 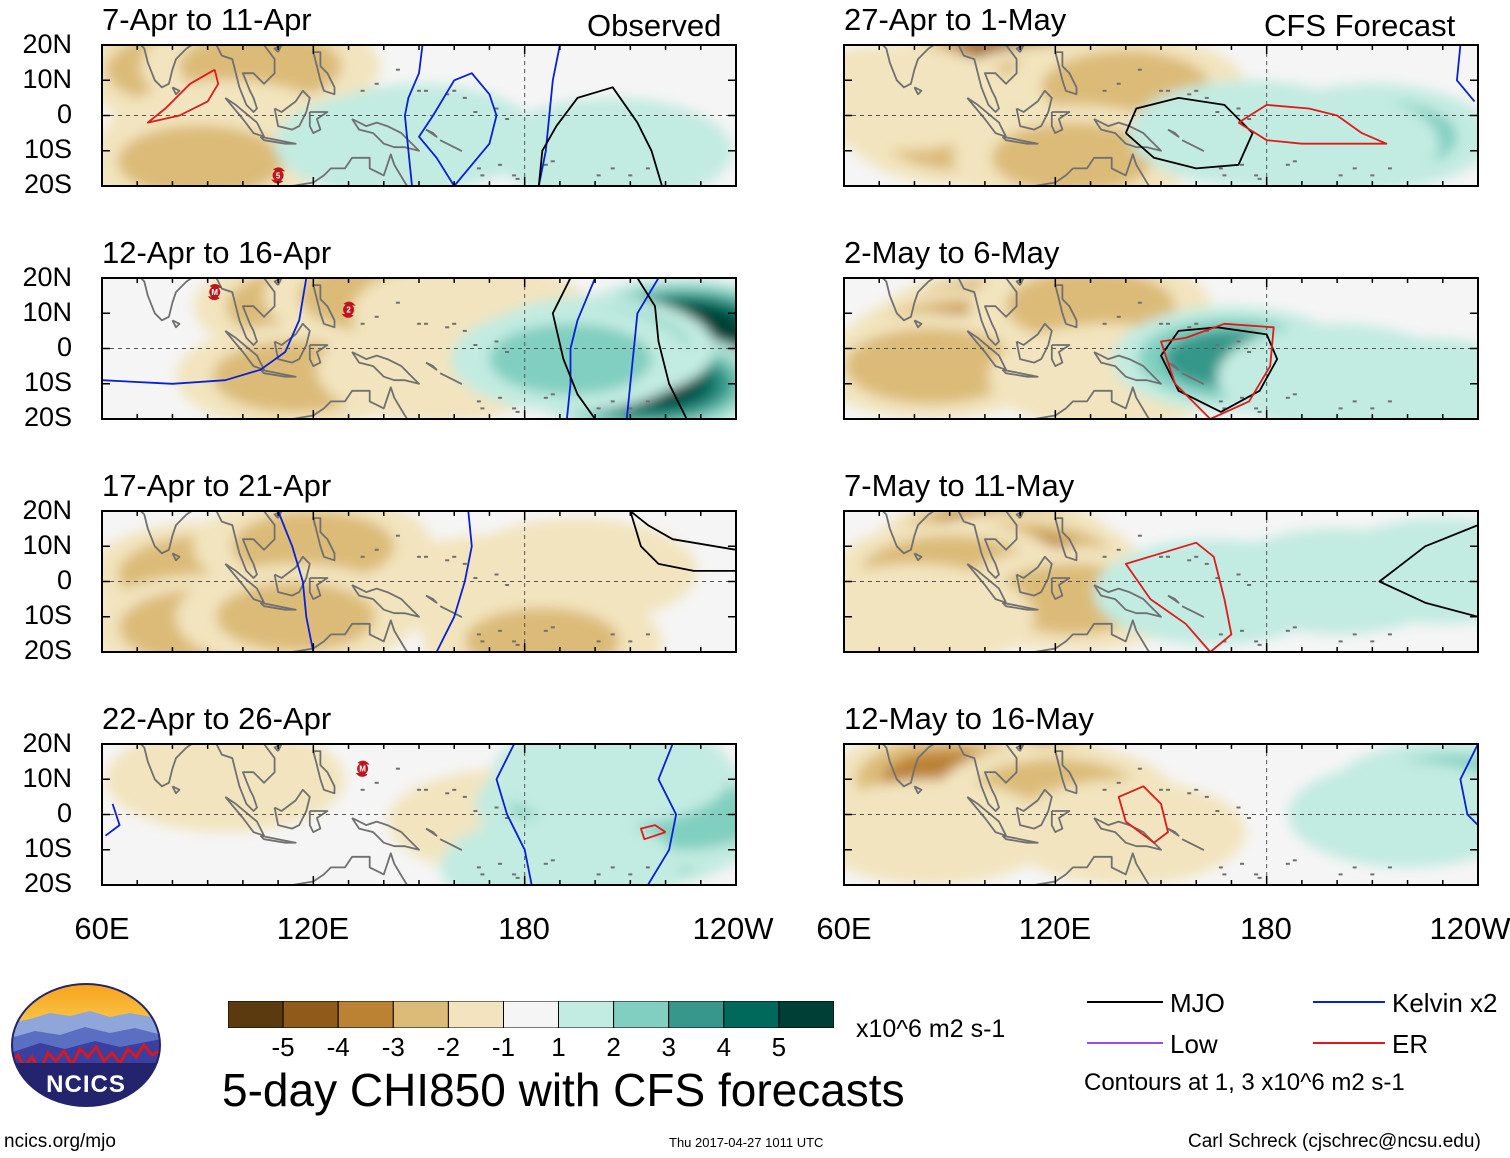 What do you see at coordinates (654, 25) in the screenshot?
I see `observed-title: Observed` at bounding box center [654, 25].